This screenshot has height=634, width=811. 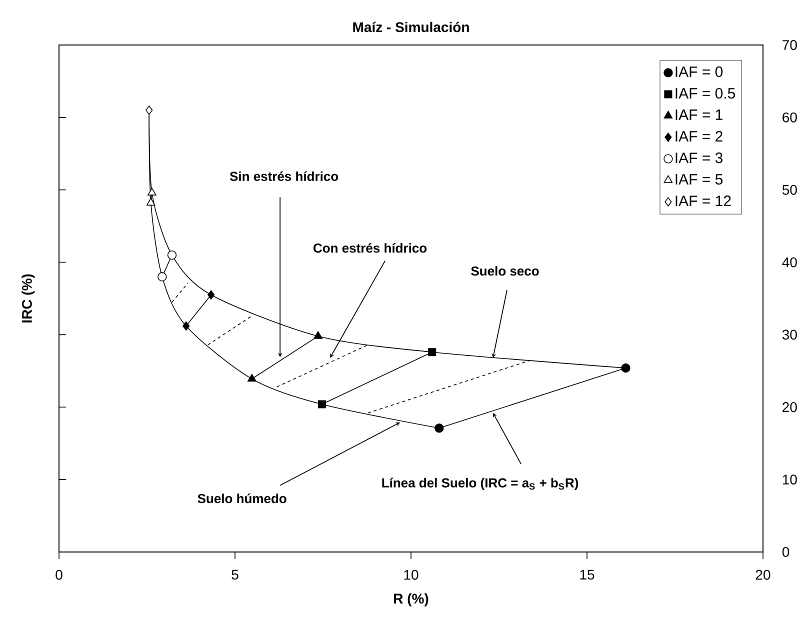 What do you see at coordinates (411, 575) in the screenshot?
I see `x-tick-label: 10` at bounding box center [411, 575].